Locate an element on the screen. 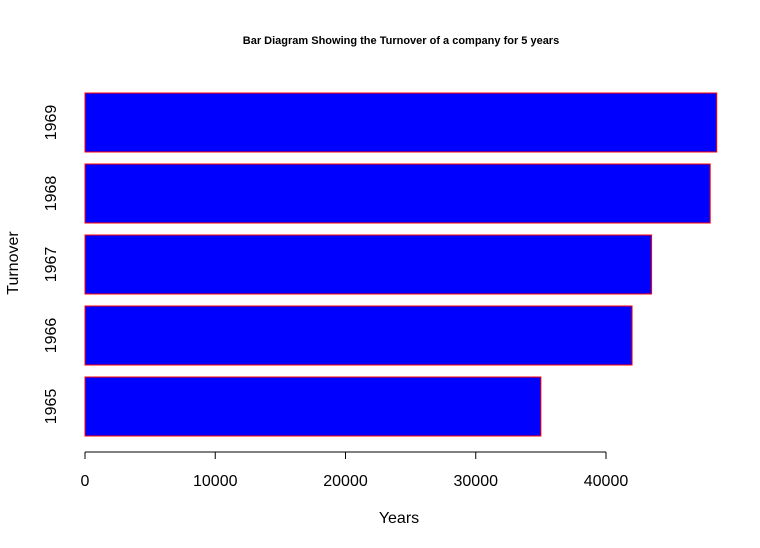 This screenshot has width=760, height=548. bar-1965 is located at coordinates (313, 406).